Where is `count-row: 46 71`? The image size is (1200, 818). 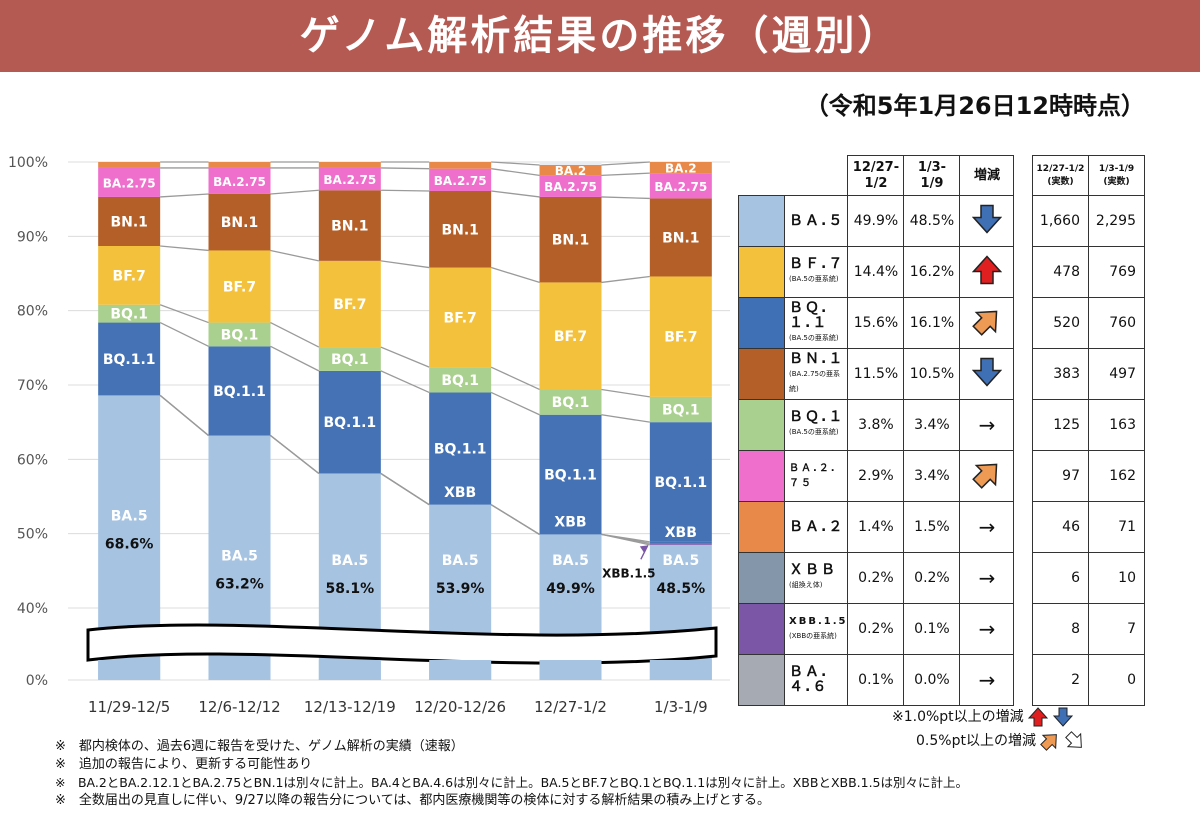 count-row: 46 71 is located at coordinates (1088, 527).